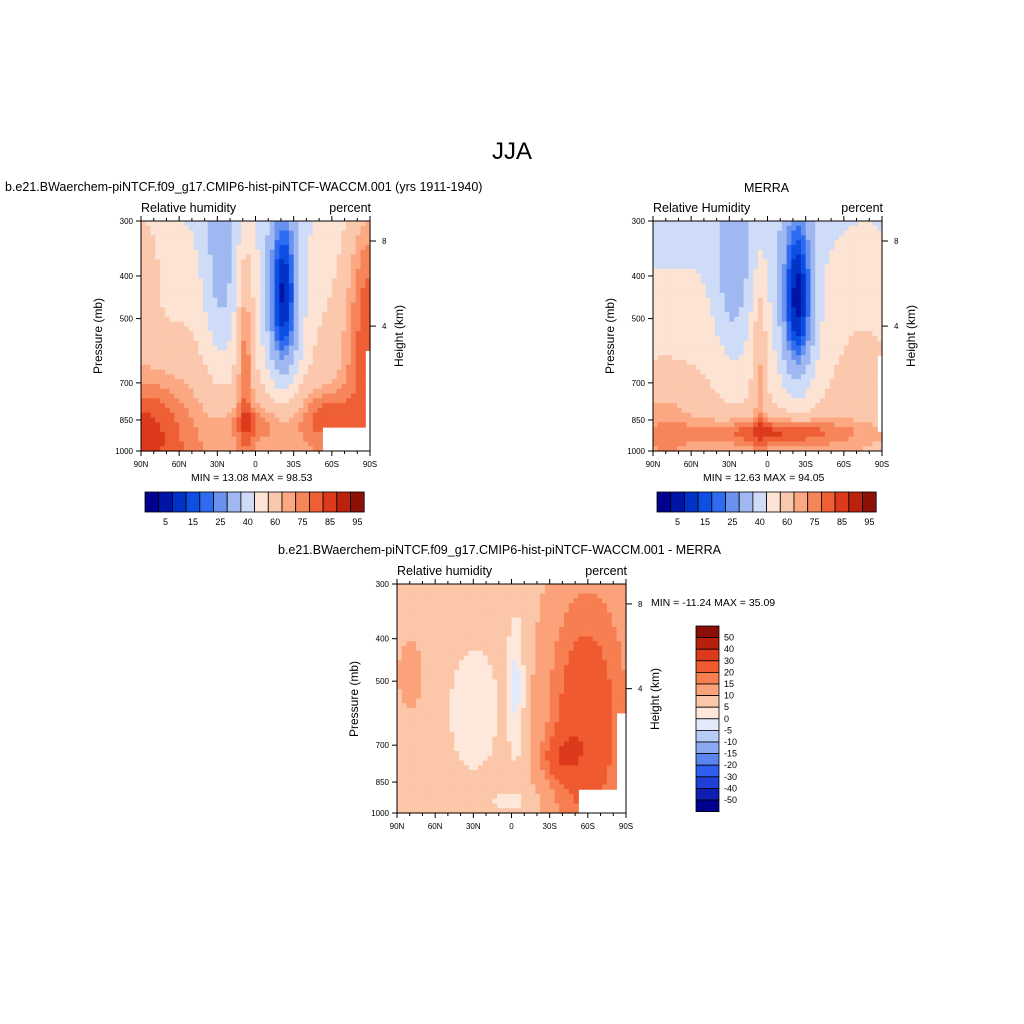 The image size is (1024, 1024). I want to click on panel-model-field, so click(256, 336).